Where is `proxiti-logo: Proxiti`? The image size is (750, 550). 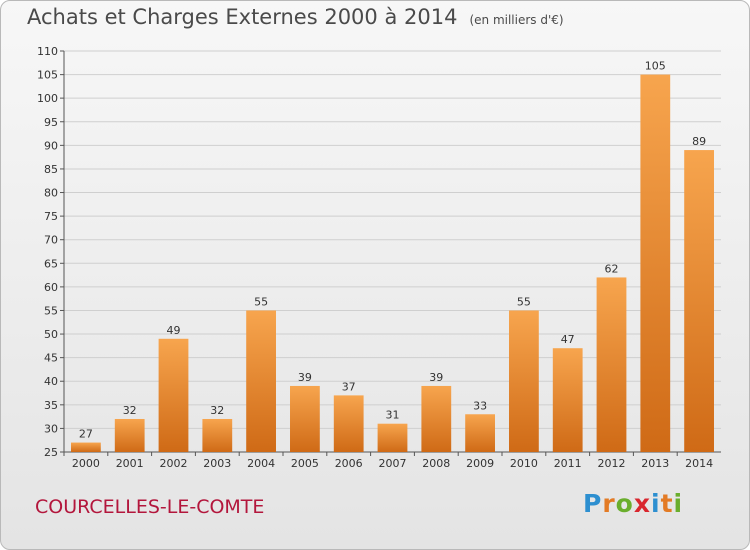
proxiti-logo: Proxiti is located at coordinates (633, 503).